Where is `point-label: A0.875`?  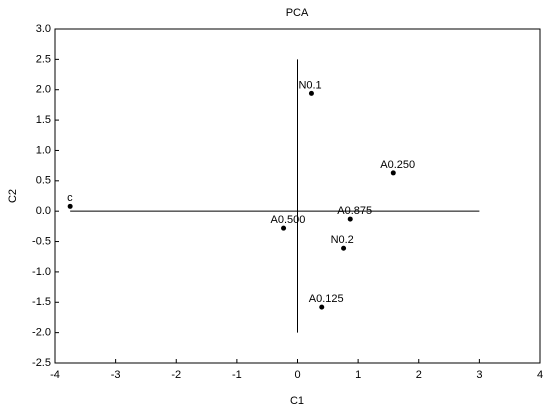
point-label: A0.875 is located at coordinates (354, 211).